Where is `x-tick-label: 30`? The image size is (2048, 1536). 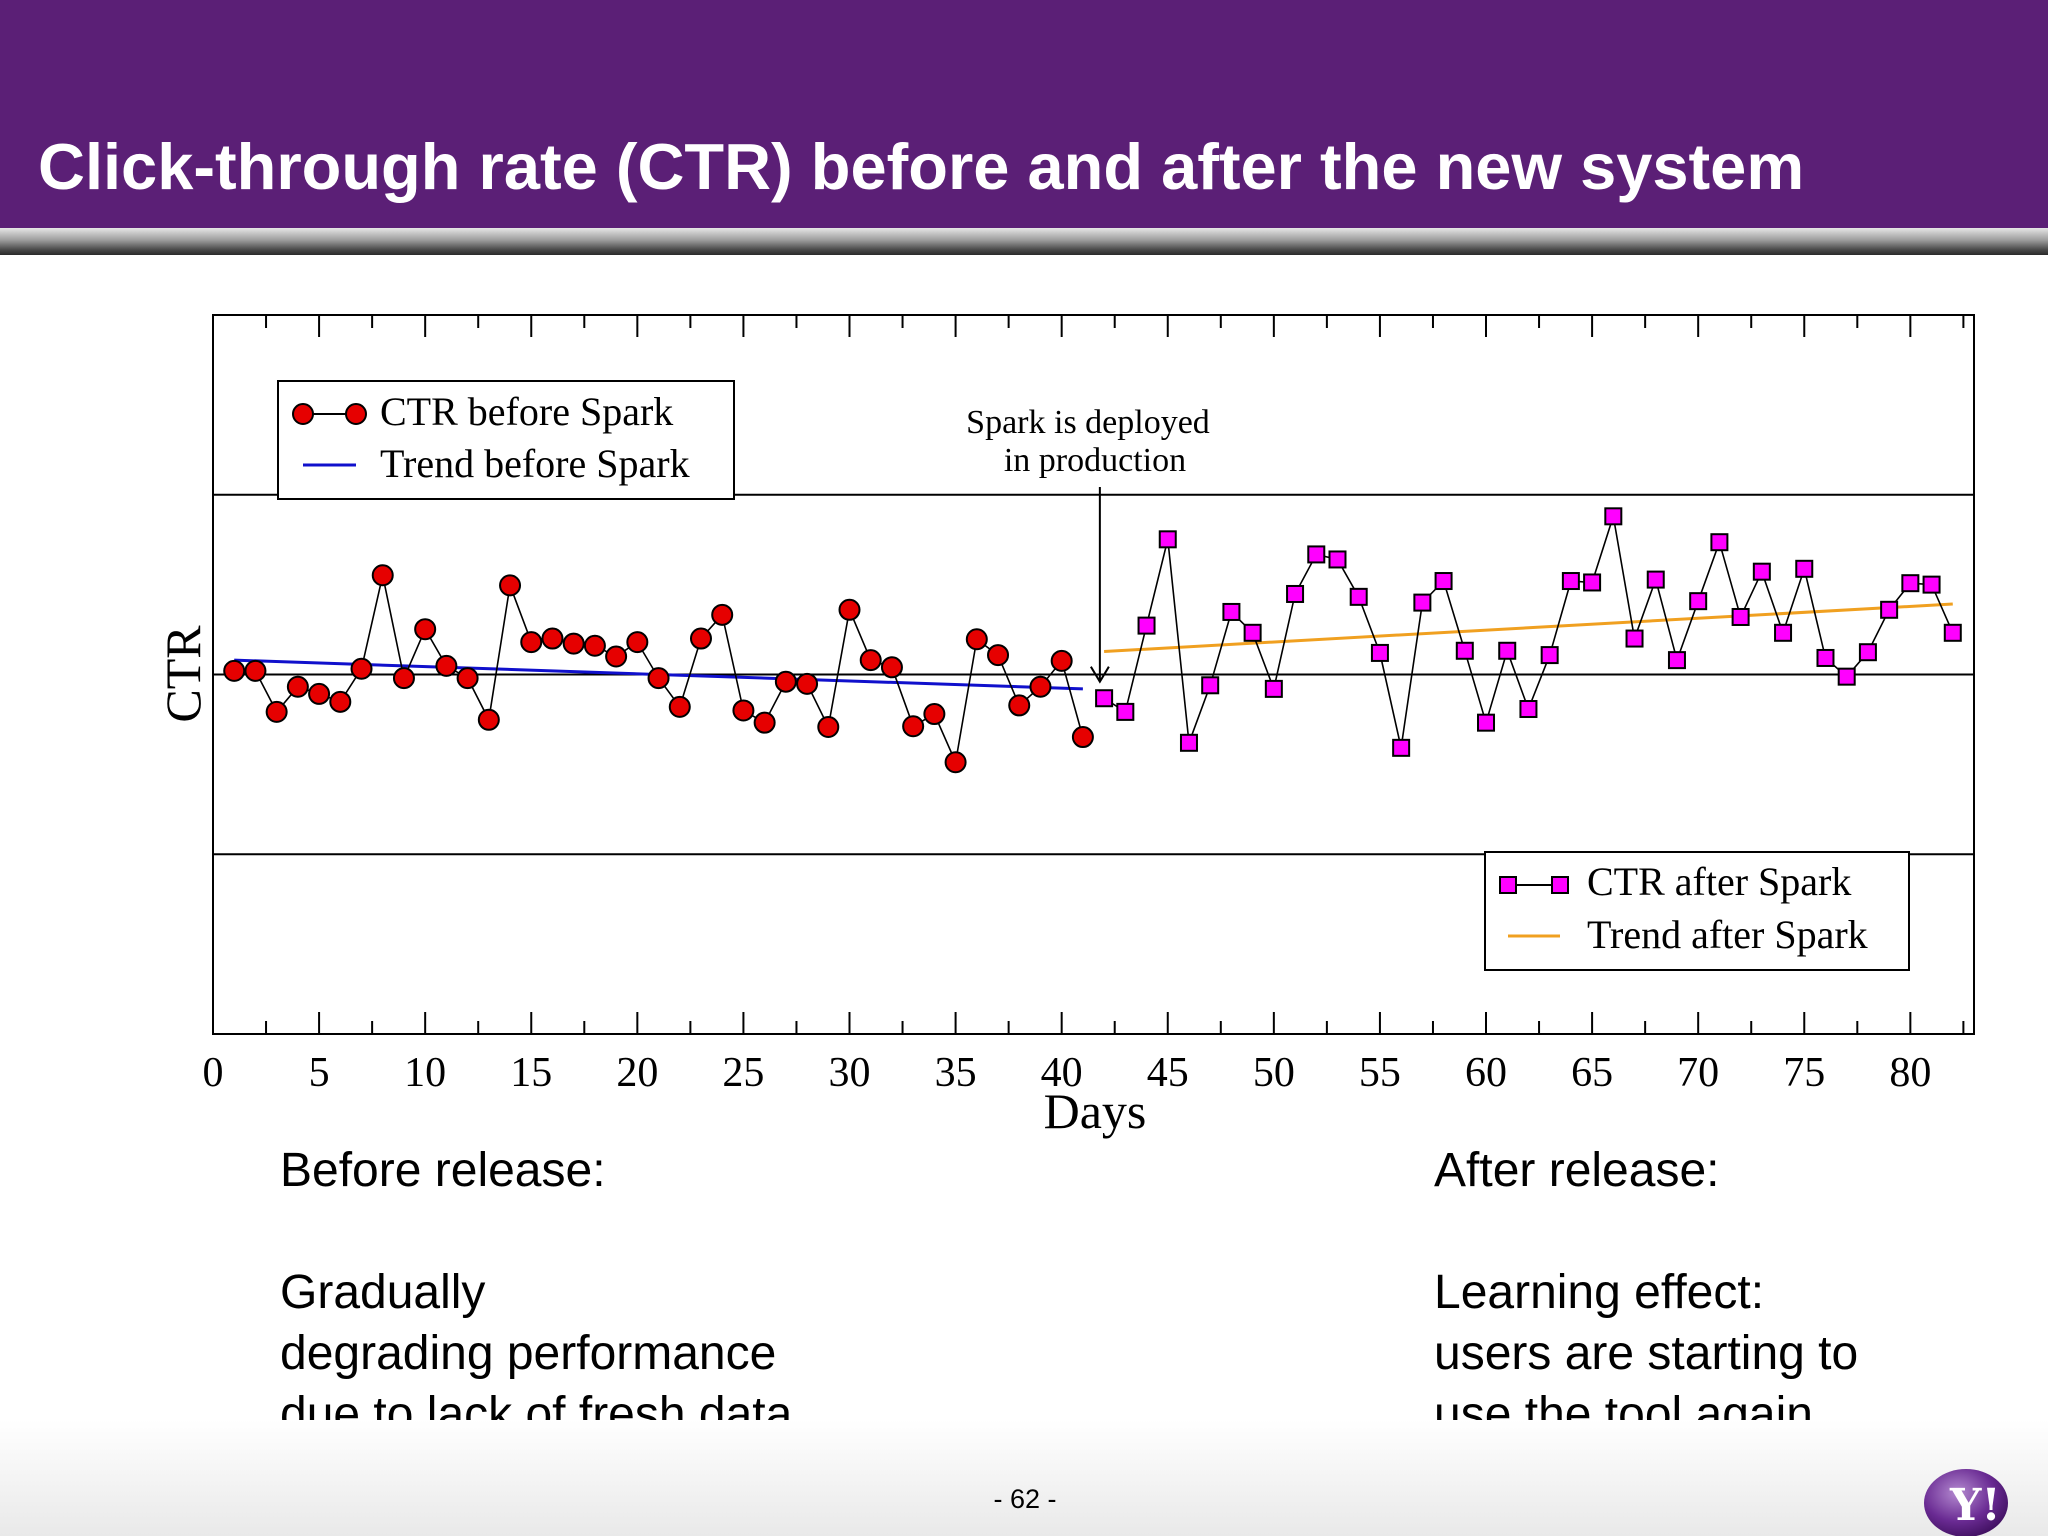 x-tick-label: 30 is located at coordinates (850, 1073).